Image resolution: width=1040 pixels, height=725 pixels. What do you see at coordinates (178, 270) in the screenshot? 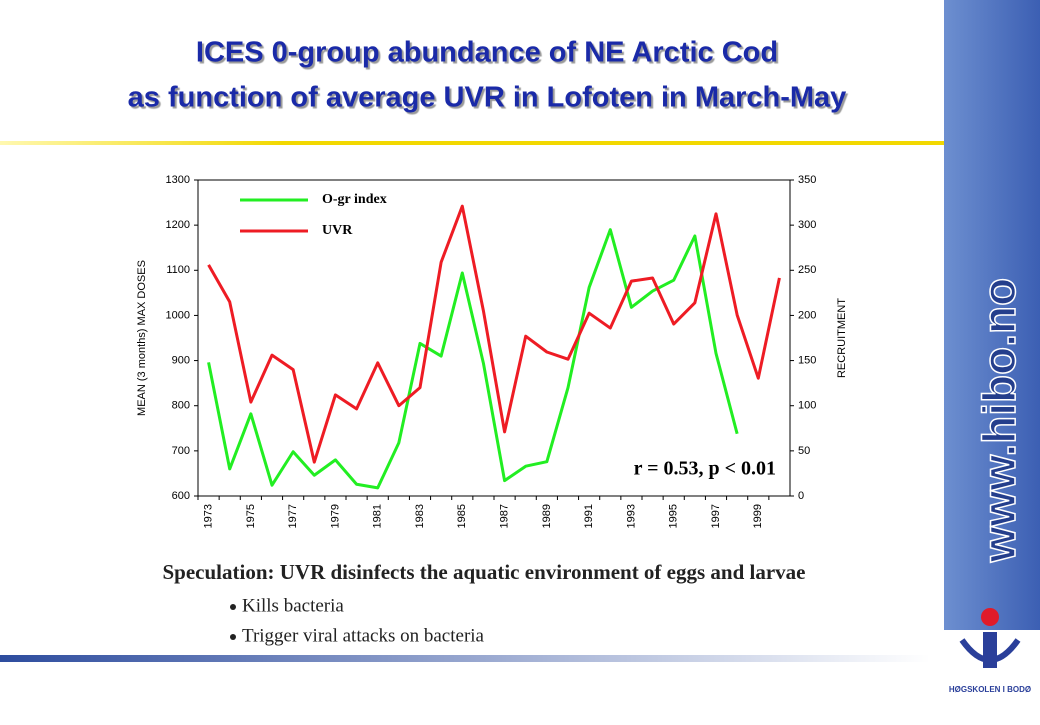
I see `y-tick-label: 1100` at bounding box center [178, 270].